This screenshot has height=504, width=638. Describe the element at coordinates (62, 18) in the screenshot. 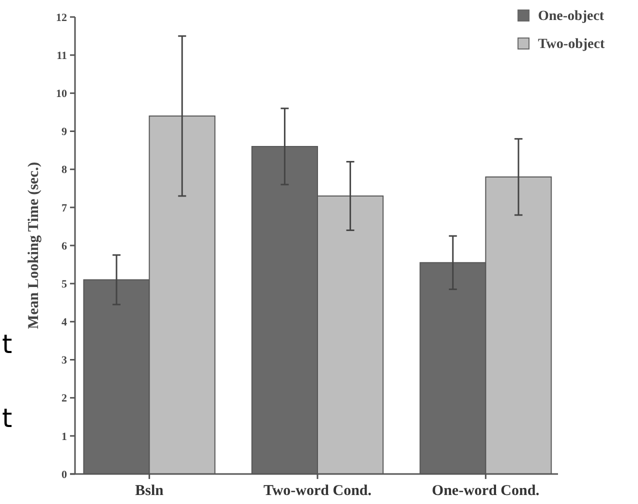

I see `y-tick-label: 12` at that location.